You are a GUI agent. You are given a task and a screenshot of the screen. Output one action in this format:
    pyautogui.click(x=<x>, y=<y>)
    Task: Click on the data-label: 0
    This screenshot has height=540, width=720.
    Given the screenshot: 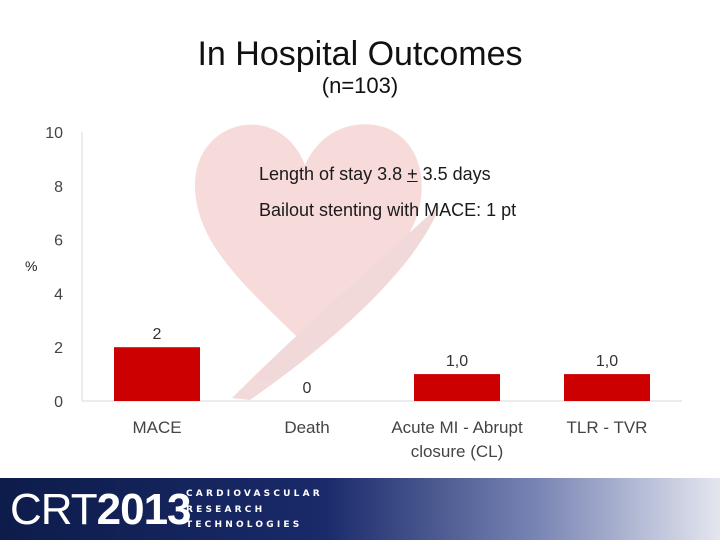 What is the action you would take?
    pyautogui.click(x=307, y=388)
    